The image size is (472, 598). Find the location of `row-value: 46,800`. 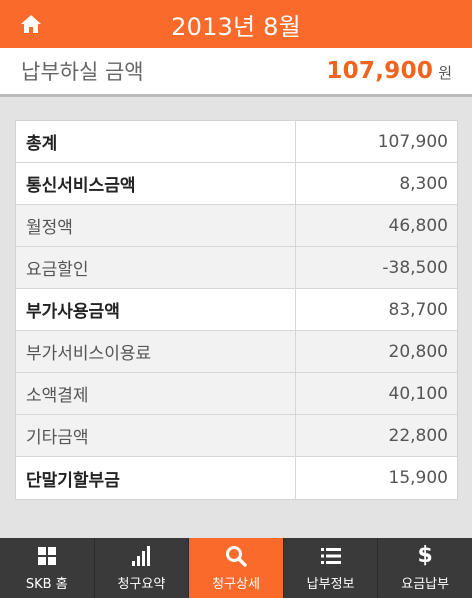

row-value: 46,800 is located at coordinates (418, 225).